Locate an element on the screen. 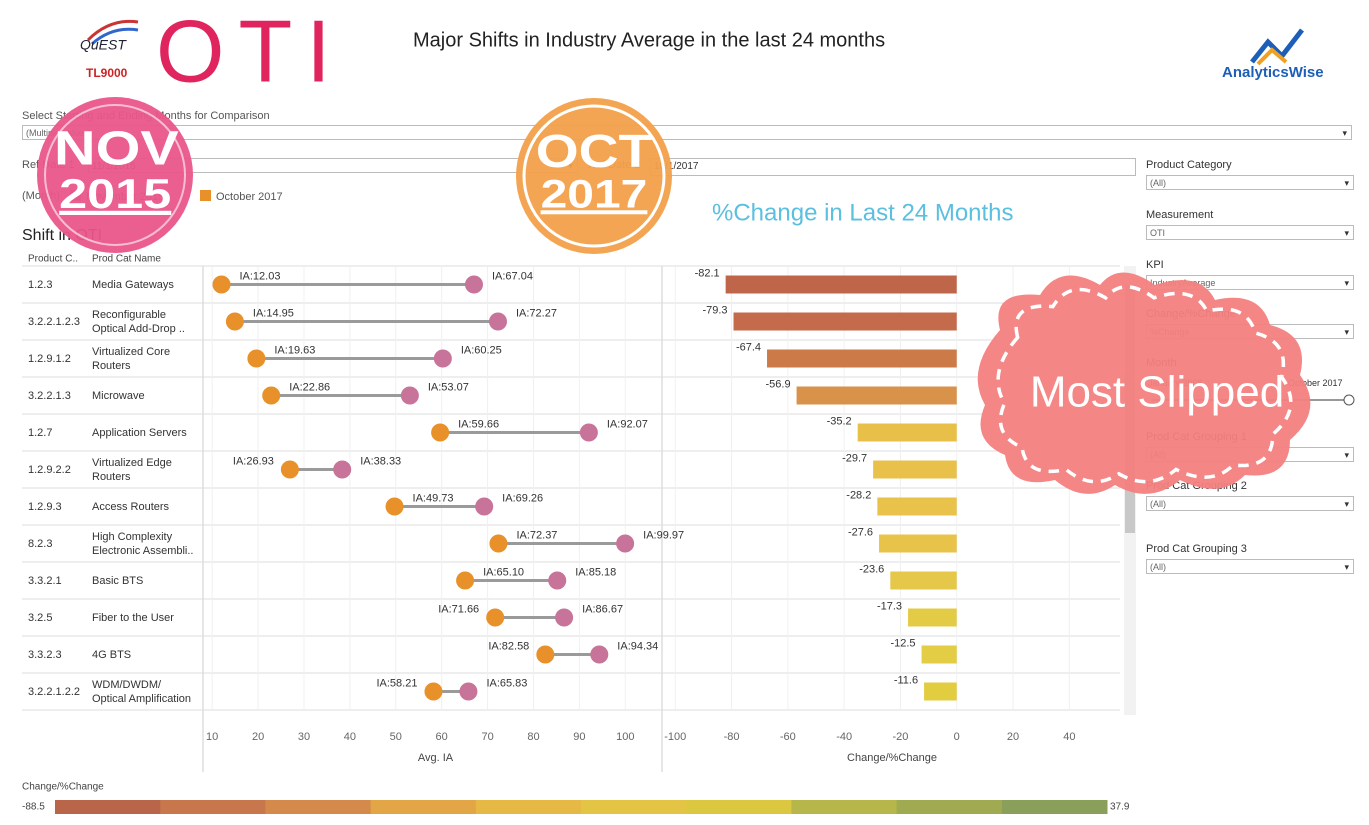 Image resolution: width=1369 pixels, height=825 pixels. value-label: IA:19.63 is located at coordinates (294, 350).